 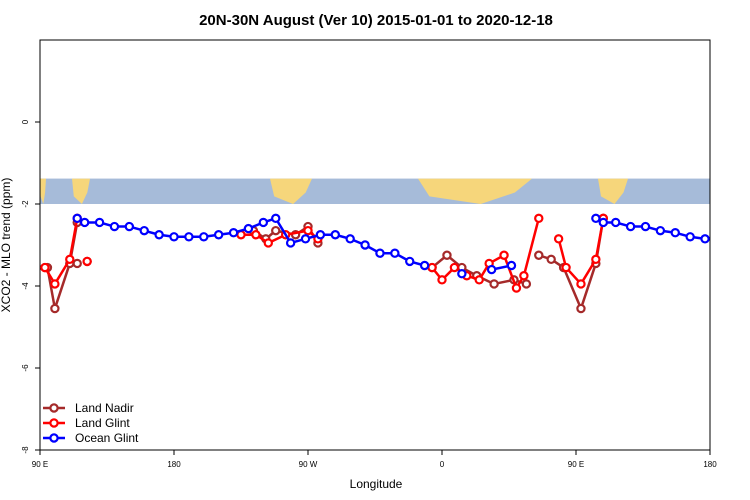 What do you see at coordinates (442, 464) in the screenshot?
I see `x-tick-label: 0` at bounding box center [442, 464].